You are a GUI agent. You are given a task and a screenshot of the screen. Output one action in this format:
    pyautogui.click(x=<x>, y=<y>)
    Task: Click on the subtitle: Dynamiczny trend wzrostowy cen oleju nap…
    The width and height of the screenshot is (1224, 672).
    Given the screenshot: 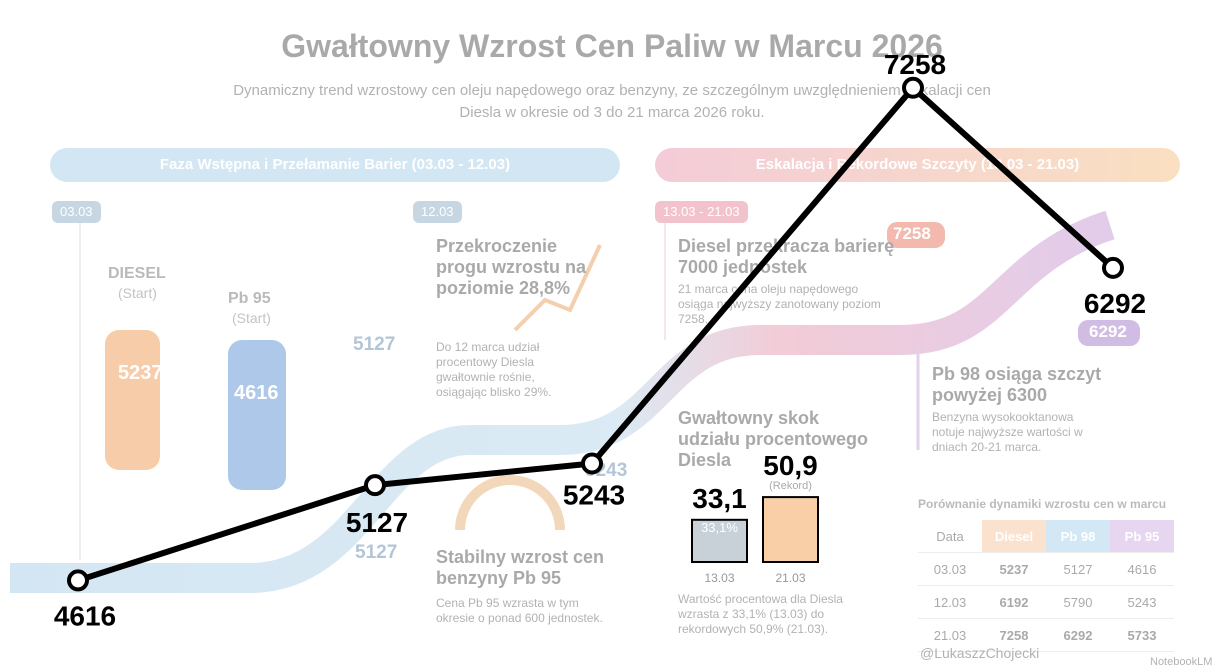 What is the action you would take?
    pyautogui.click(x=612, y=101)
    